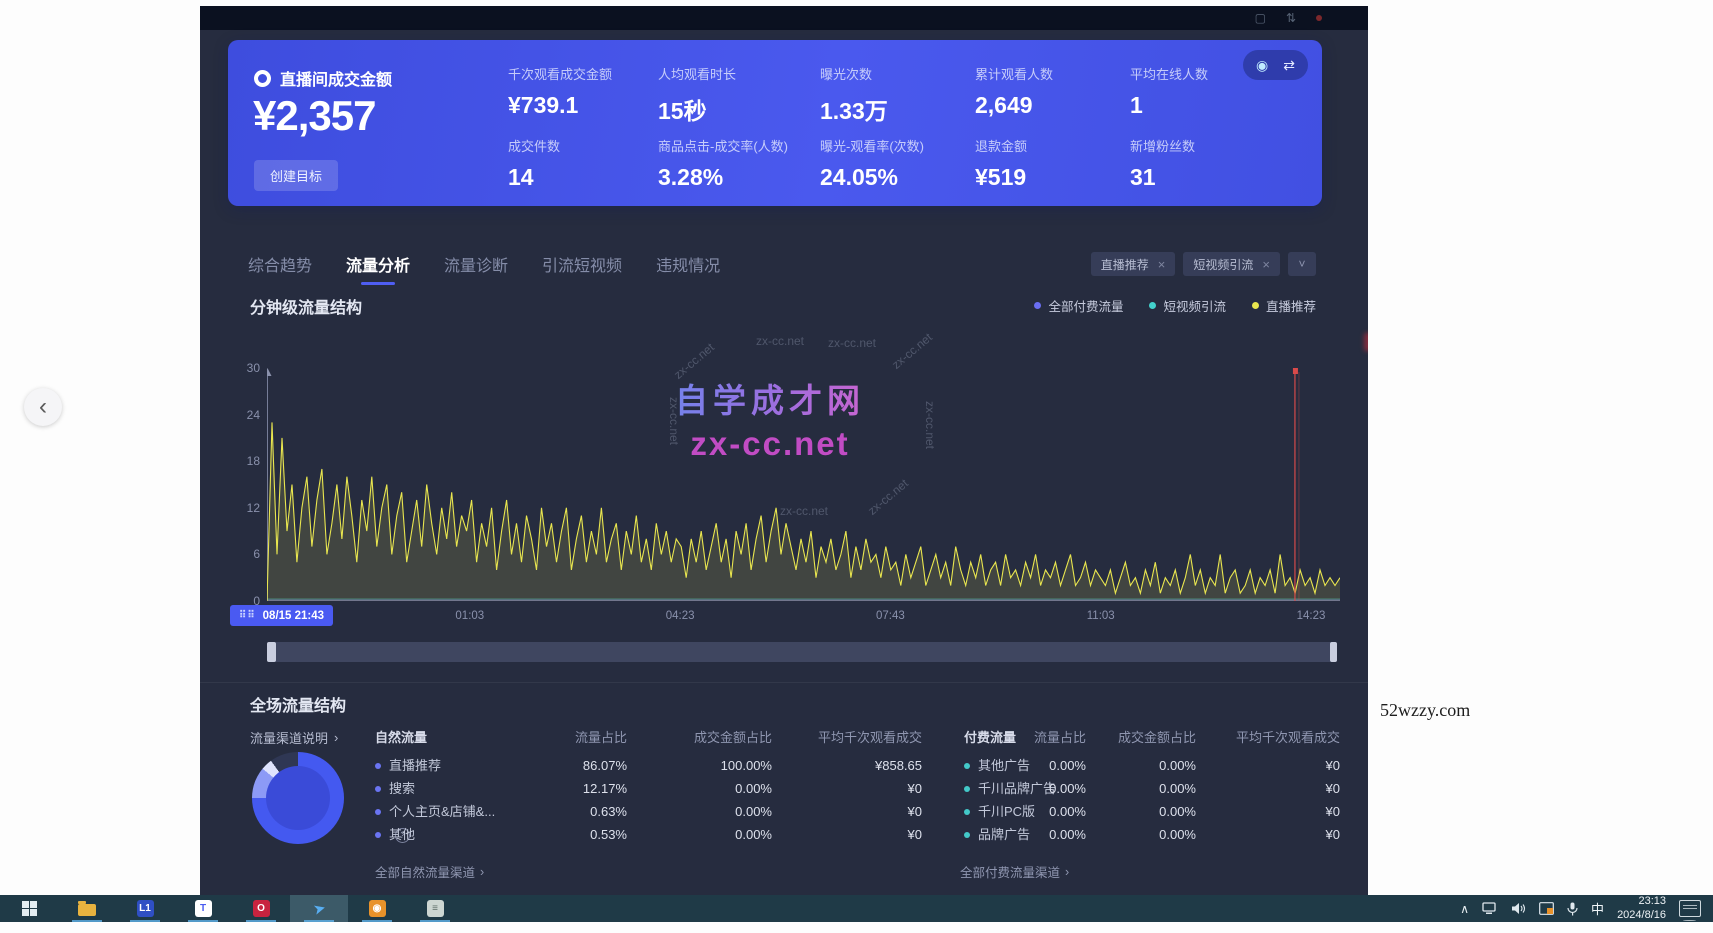 This screenshot has height=933, width=1713. Describe the element at coordinates (1004, 765) in the screenshot. I see `channel-name: 其他广告` at that location.